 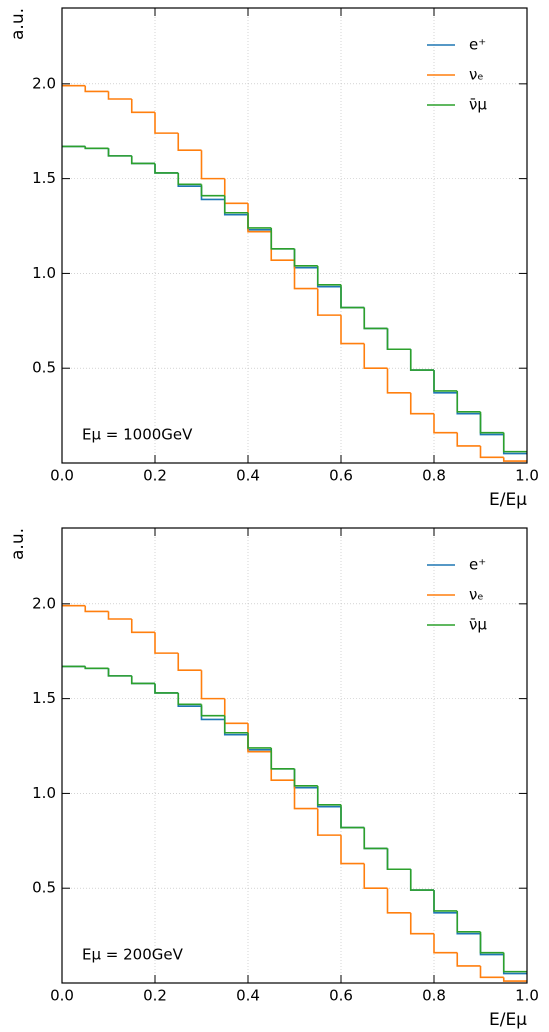 What do you see at coordinates (44, 698) in the screenshot?
I see `y-tick-label: 1.5` at bounding box center [44, 698].